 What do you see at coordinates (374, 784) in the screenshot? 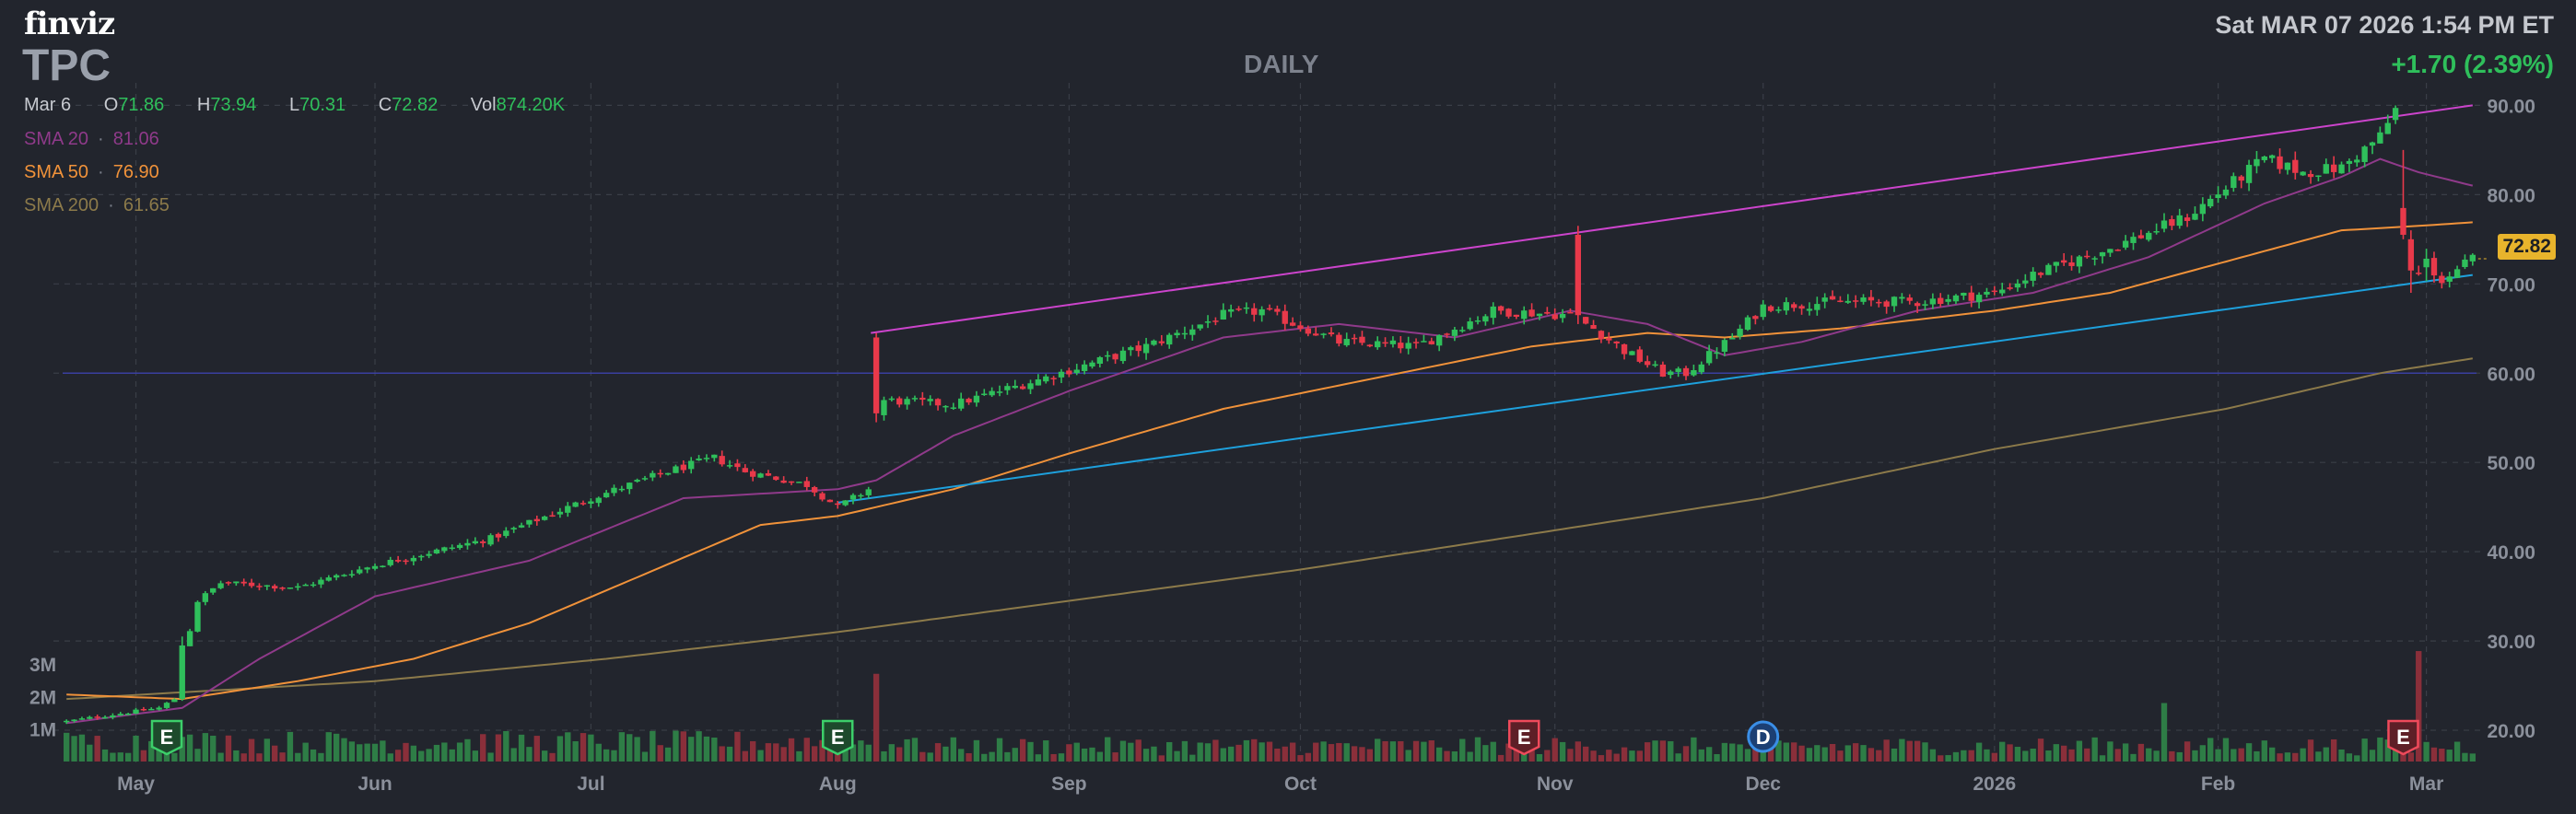
I see `x-tick-label: Jun` at bounding box center [374, 784].